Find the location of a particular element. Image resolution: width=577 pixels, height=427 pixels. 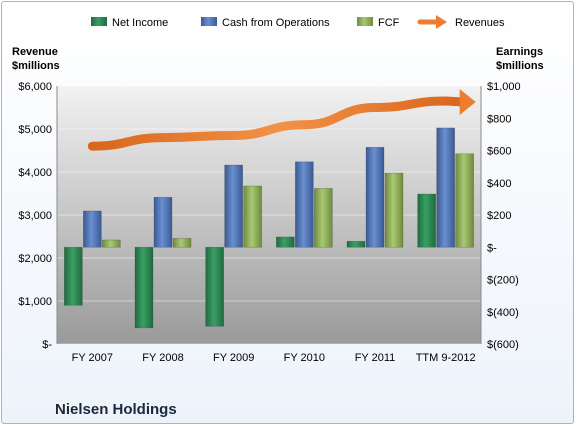

right-axis-tick-label: $400 is located at coordinates (499, 184).